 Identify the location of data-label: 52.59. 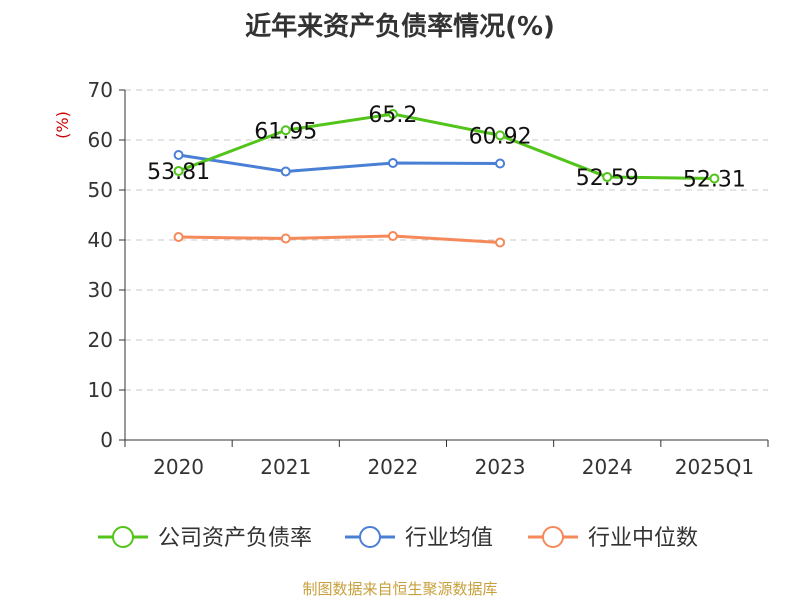
(607, 178).